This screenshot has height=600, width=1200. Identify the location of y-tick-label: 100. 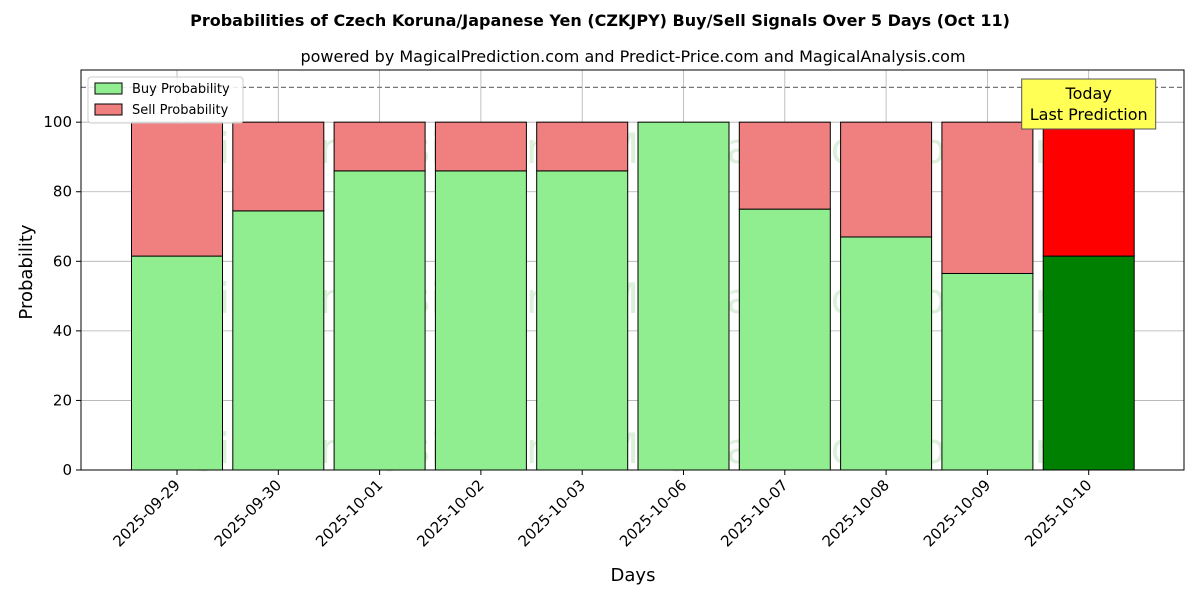
(57, 122).